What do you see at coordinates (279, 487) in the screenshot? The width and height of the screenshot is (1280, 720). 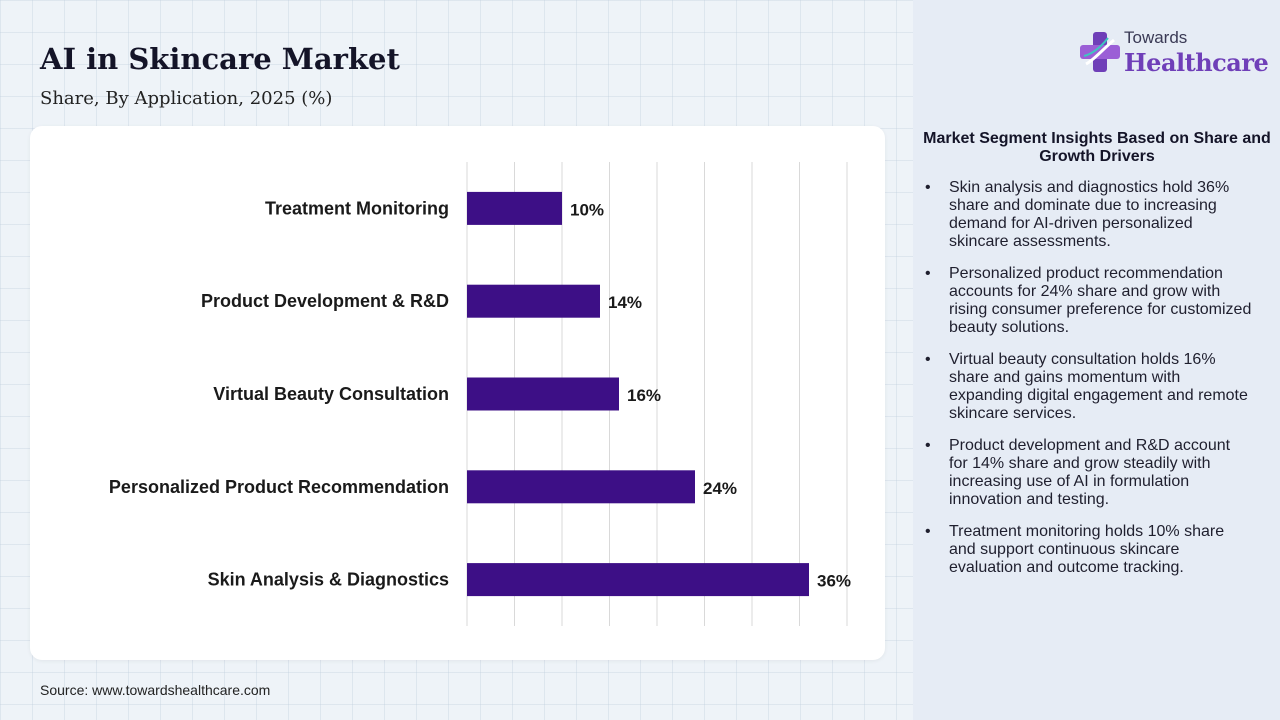 I see `category-label: Personalized Product Recommendation` at bounding box center [279, 487].